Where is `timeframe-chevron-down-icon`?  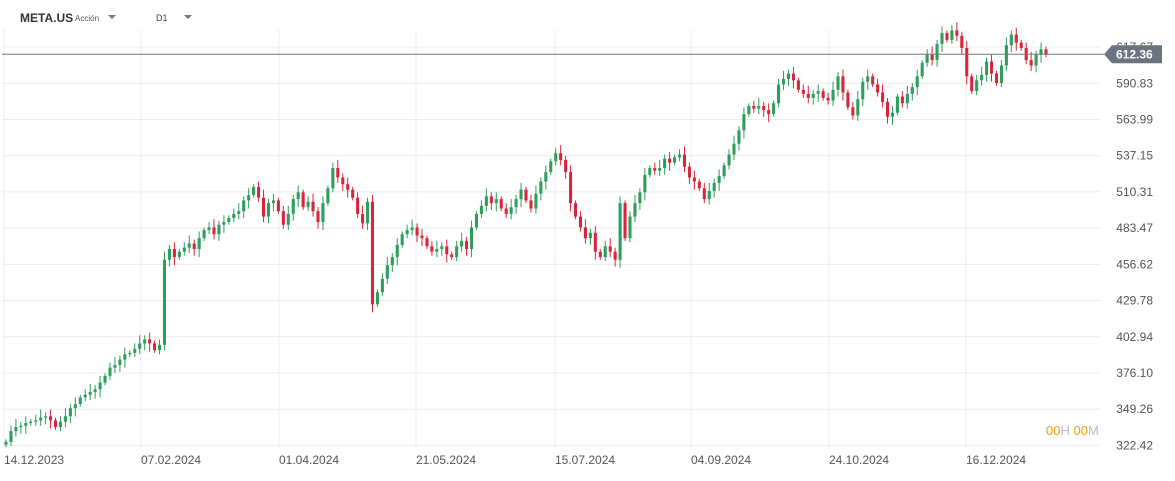
timeframe-chevron-down-icon is located at coordinates (188, 17).